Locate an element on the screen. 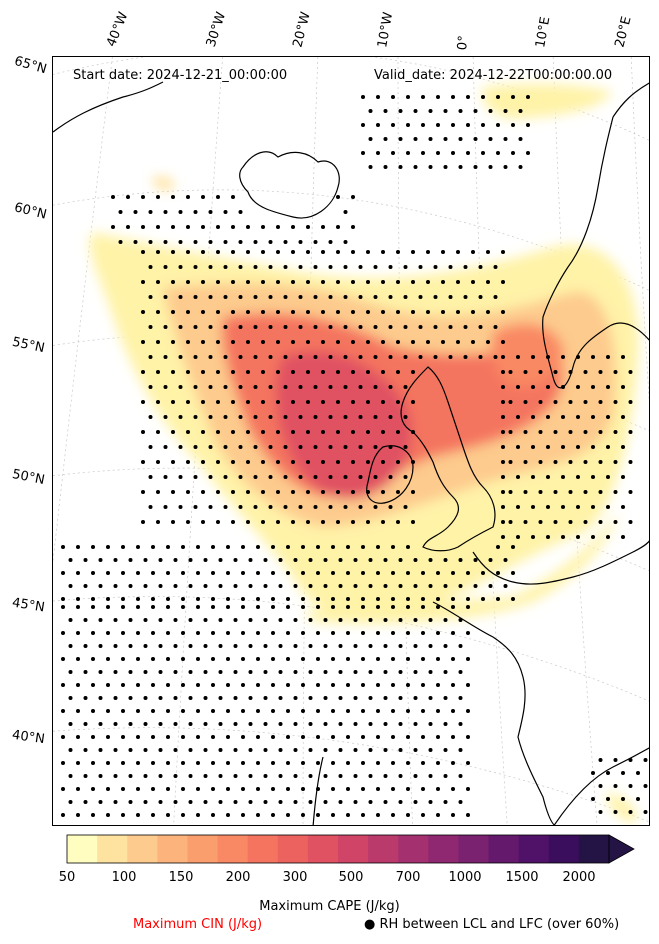 The width and height of the screenshot is (659, 944). lon-label-20w: 20°W is located at coordinates (302, 29).